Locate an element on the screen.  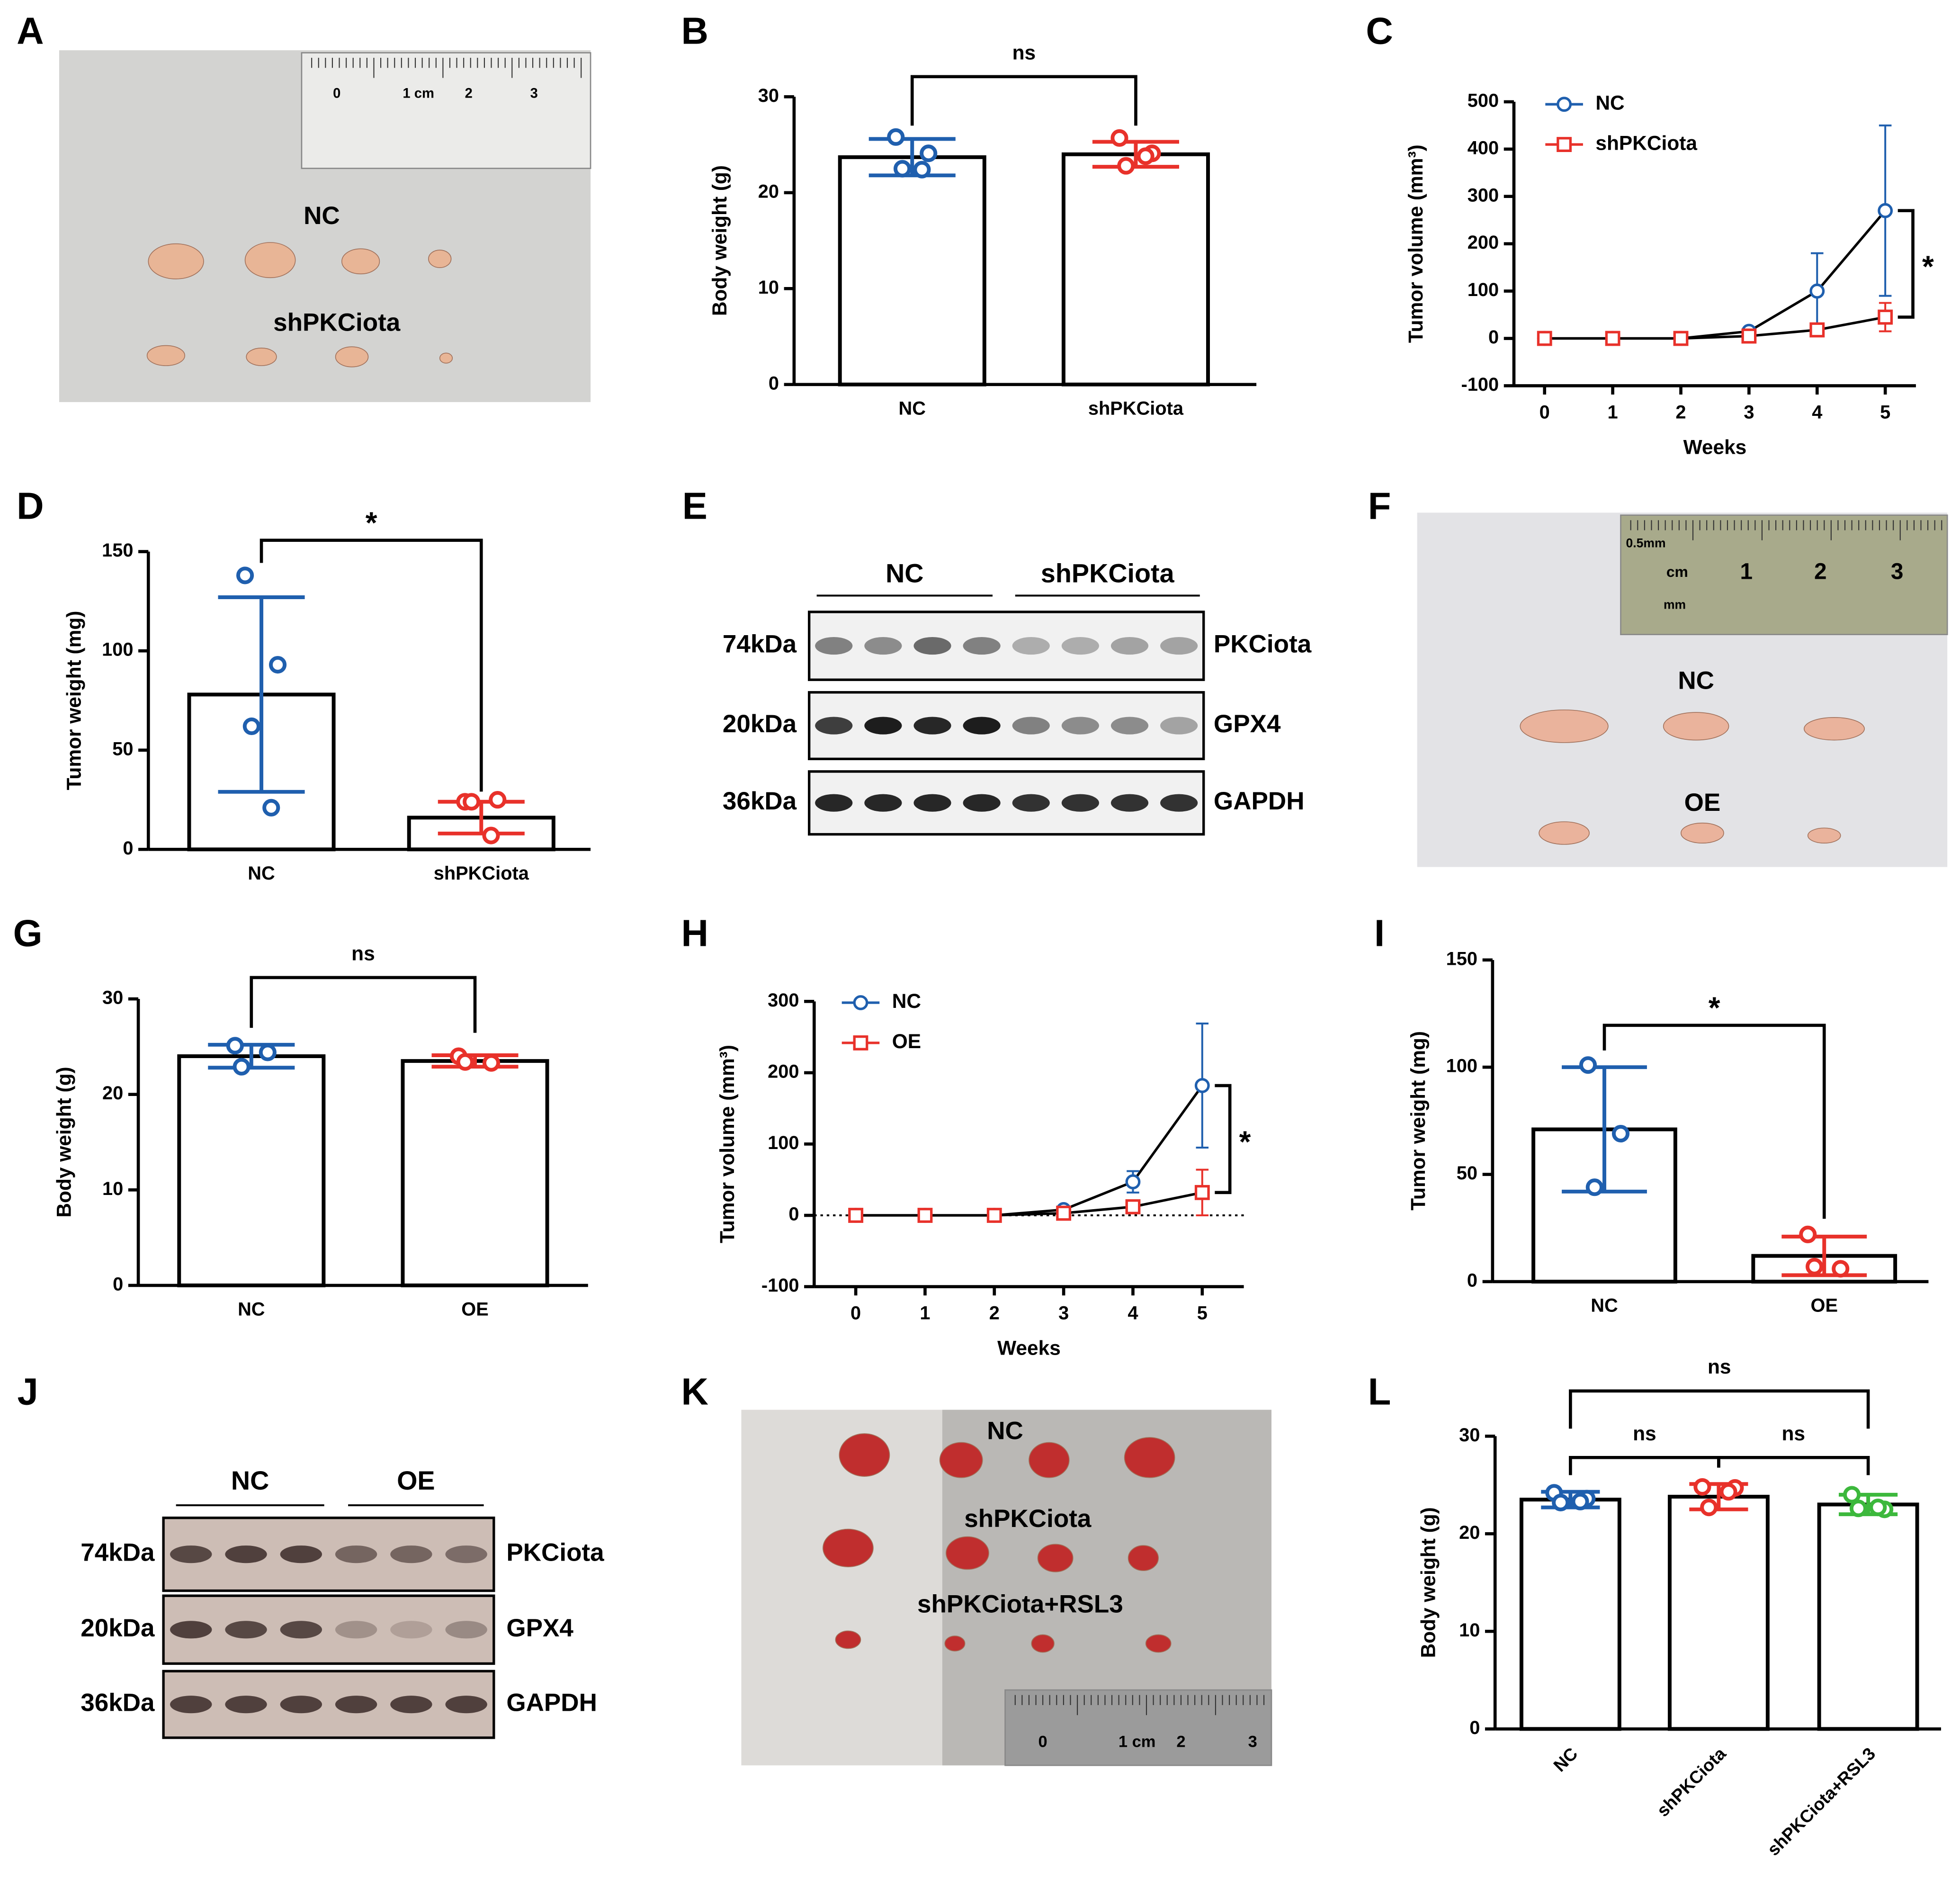
x-tick-label: NC is located at coordinates (262, 873).